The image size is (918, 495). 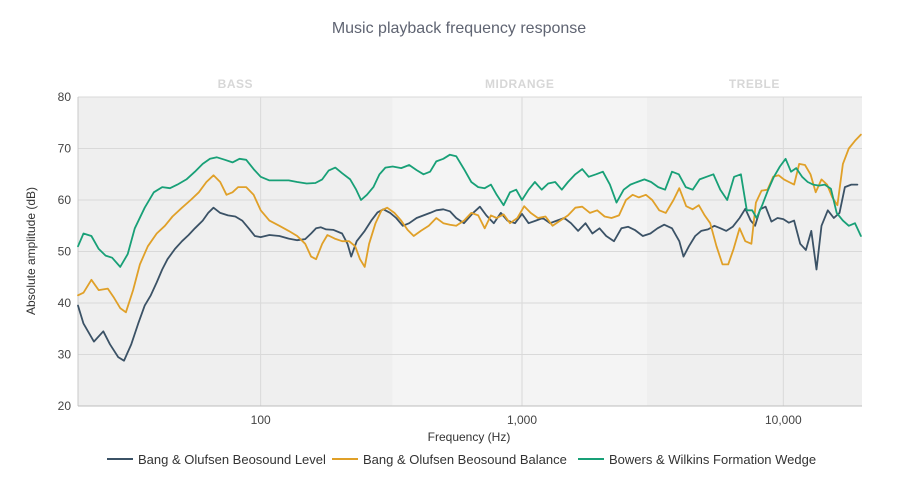 What do you see at coordinates (235, 84) in the screenshot?
I see `band-label-bass: BASS` at bounding box center [235, 84].